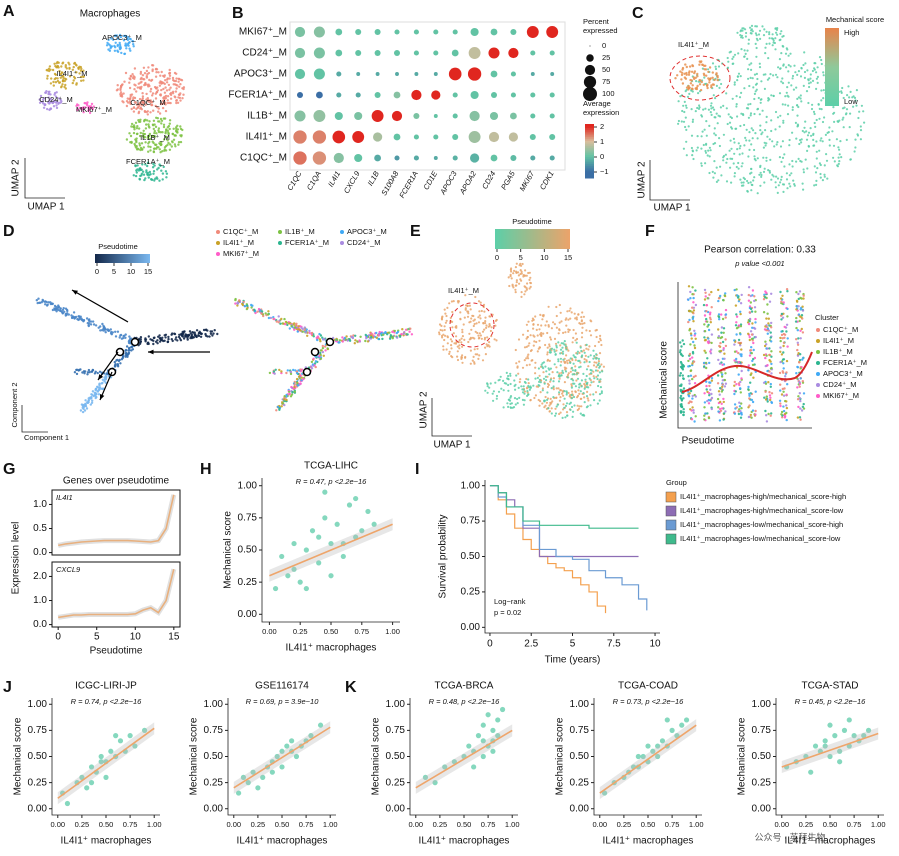 This screenshot has height=856, width=899. What do you see at coordinates (781, 824) in the screenshot?
I see `x-tick-label: 0.00` at bounding box center [781, 824].